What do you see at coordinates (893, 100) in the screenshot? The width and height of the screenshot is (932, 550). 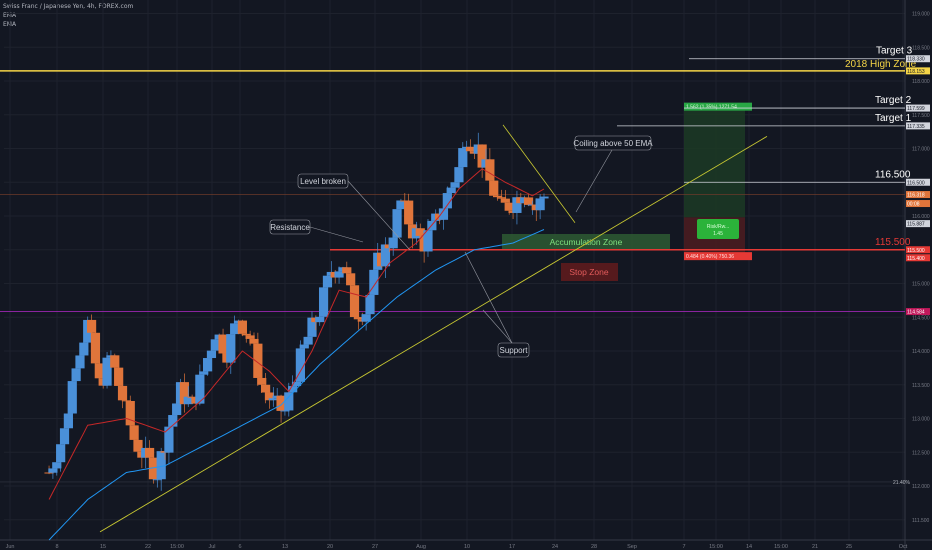 I see `target-2-label: Target 2` at bounding box center [893, 100].